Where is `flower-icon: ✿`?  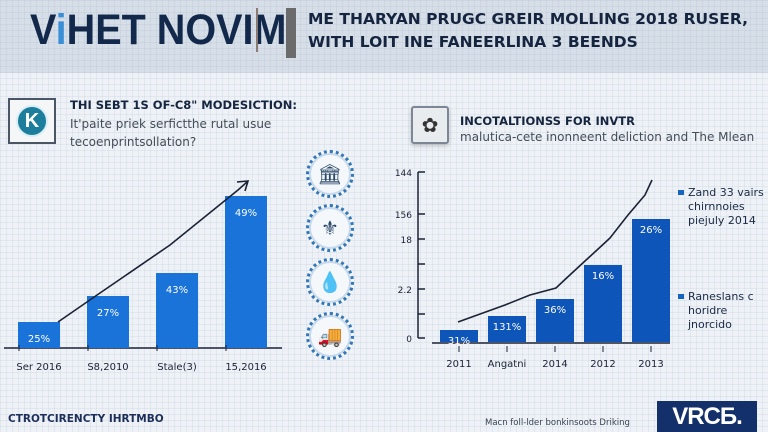
flower-icon: ✿ is located at coordinates (430, 125).